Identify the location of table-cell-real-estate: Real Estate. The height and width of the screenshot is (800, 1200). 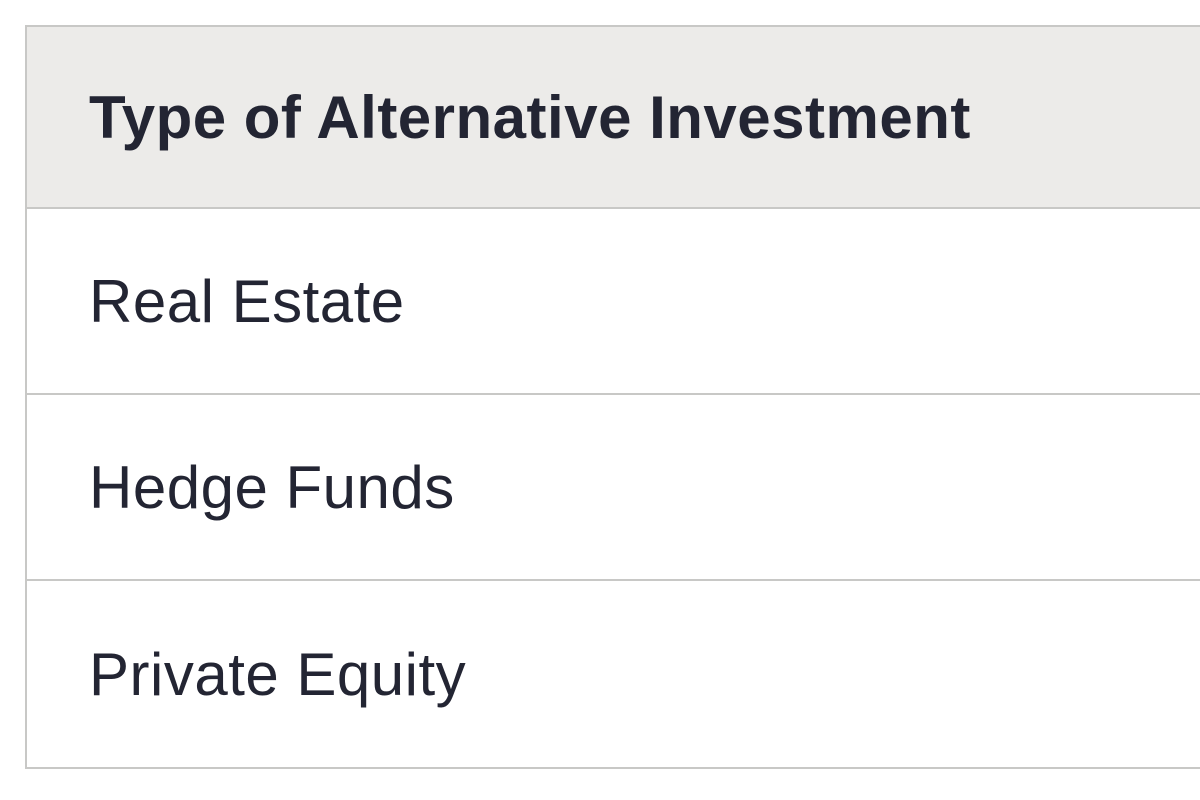
(247, 301).